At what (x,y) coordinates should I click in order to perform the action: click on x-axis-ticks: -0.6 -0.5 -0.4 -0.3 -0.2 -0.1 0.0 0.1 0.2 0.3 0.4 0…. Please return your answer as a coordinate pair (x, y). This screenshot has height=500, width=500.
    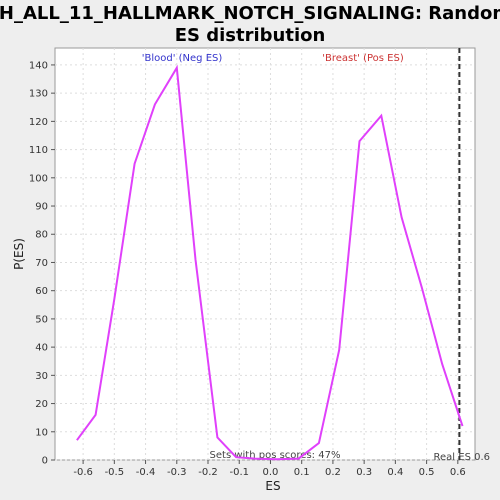
    Looking at the image, I should click on (269, 469).